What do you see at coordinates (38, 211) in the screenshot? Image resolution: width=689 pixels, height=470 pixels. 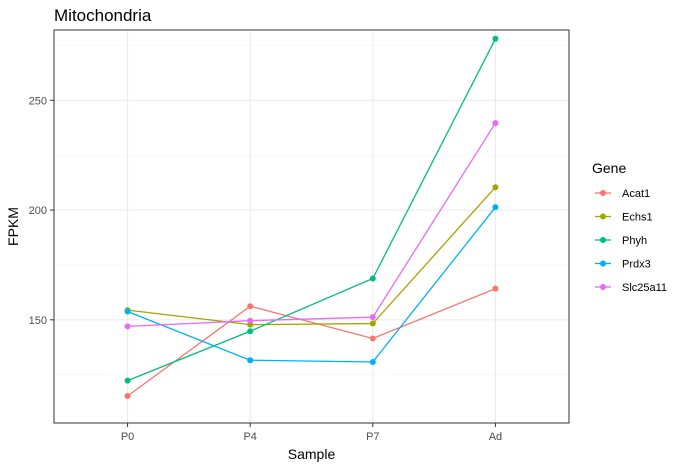 I see `y-tick-label: 200` at bounding box center [38, 211].